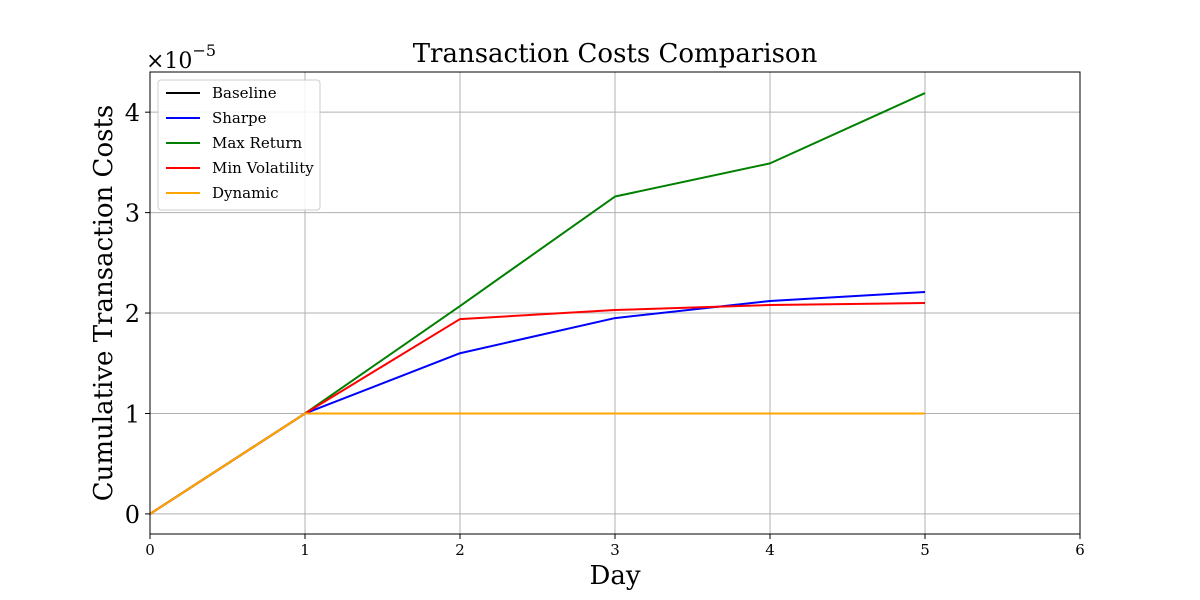  I want to click on series-line-baseline, so click(537, 463).